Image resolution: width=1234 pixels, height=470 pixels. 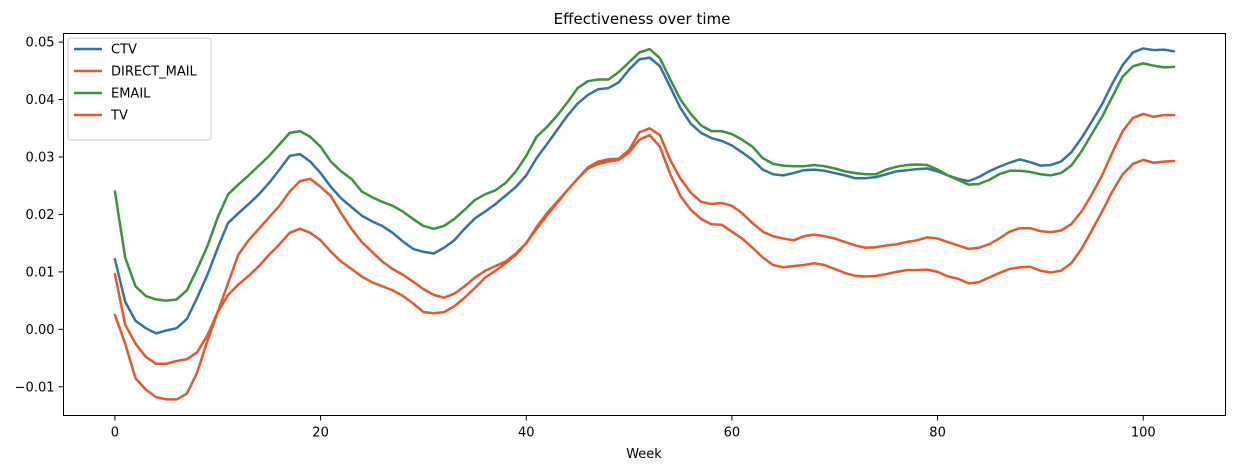 What do you see at coordinates (124, 50) in the screenshot?
I see `legend-label: CTV` at bounding box center [124, 50].